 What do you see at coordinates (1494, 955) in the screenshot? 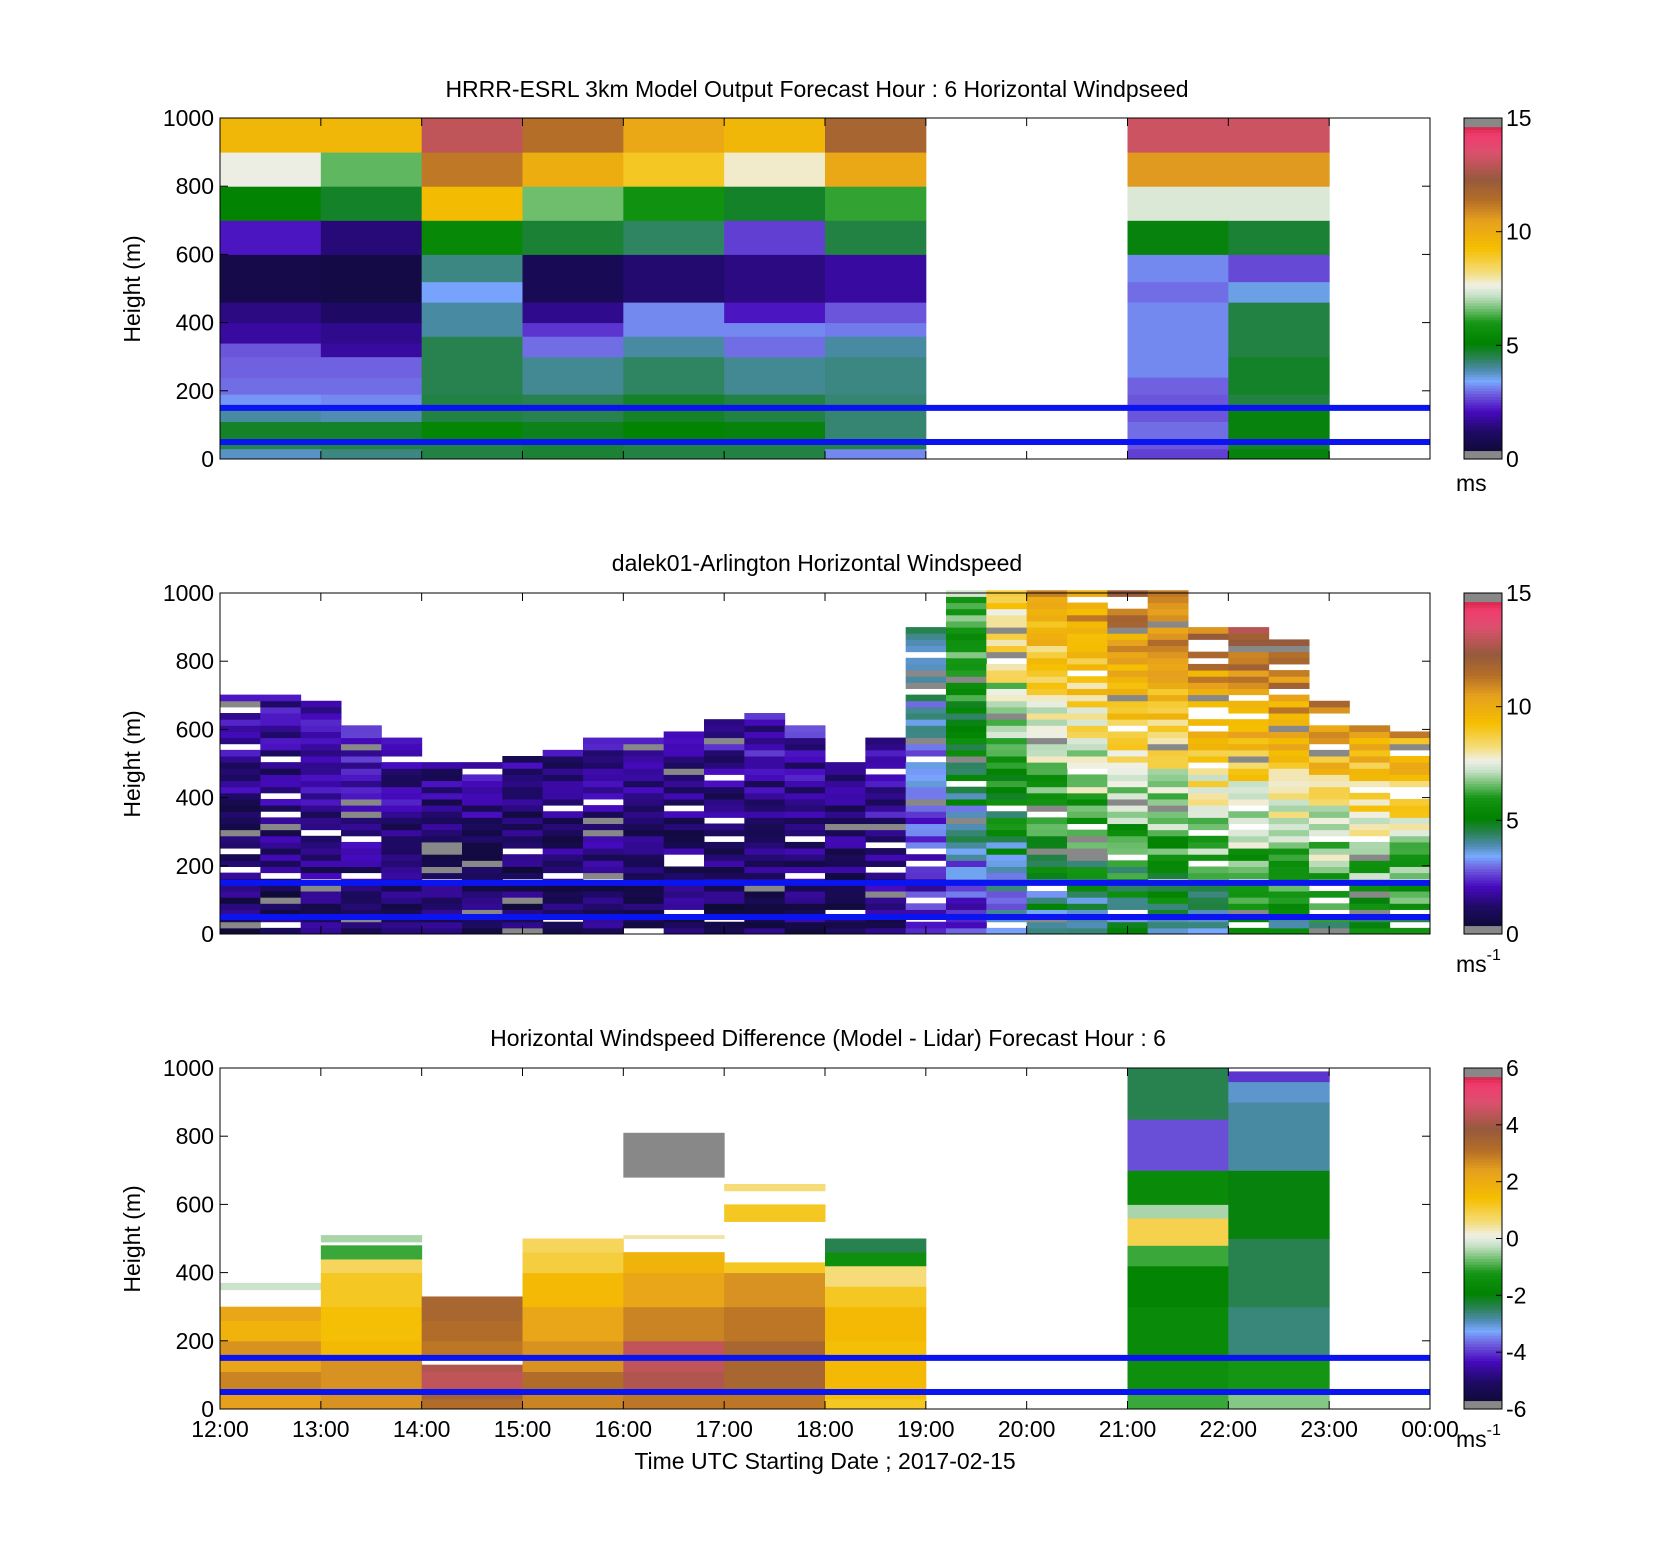
I see `colorbar-unit-exponent: -1` at bounding box center [1494, 955].